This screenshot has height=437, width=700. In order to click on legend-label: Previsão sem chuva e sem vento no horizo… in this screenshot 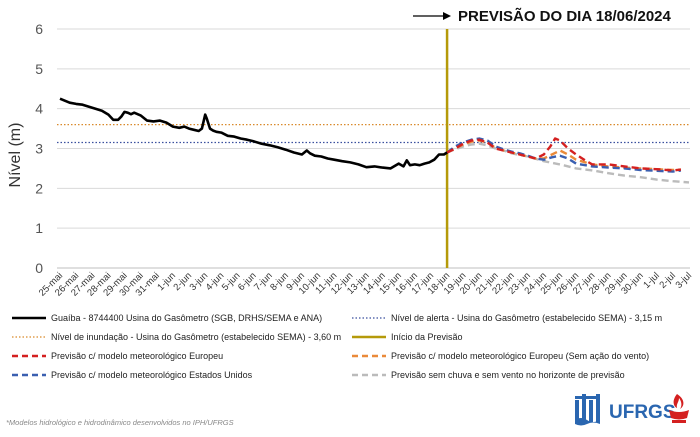, I will do `click(508, 375)`.